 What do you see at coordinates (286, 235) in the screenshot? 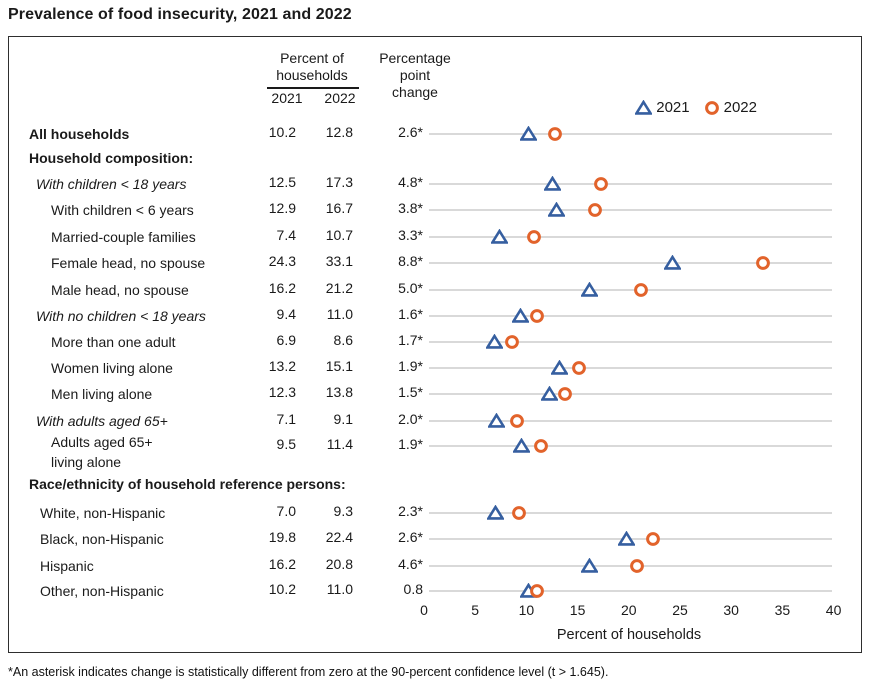
I see `value-2021: 7.4` at bounding box center [286, 235].